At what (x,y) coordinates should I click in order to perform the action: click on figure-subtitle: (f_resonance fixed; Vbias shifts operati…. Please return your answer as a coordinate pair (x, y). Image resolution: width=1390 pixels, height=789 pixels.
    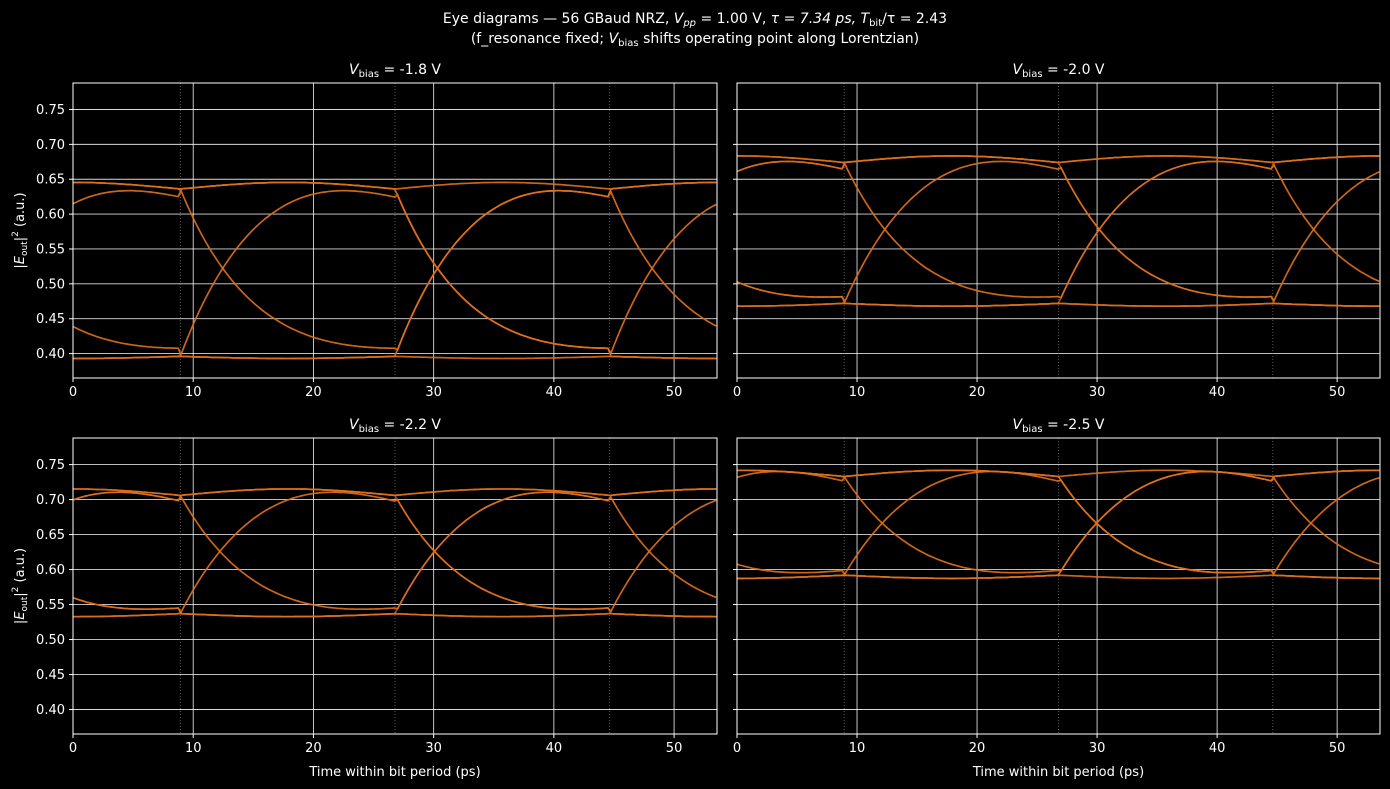
    Looking at the image, I should click on (695, 40).